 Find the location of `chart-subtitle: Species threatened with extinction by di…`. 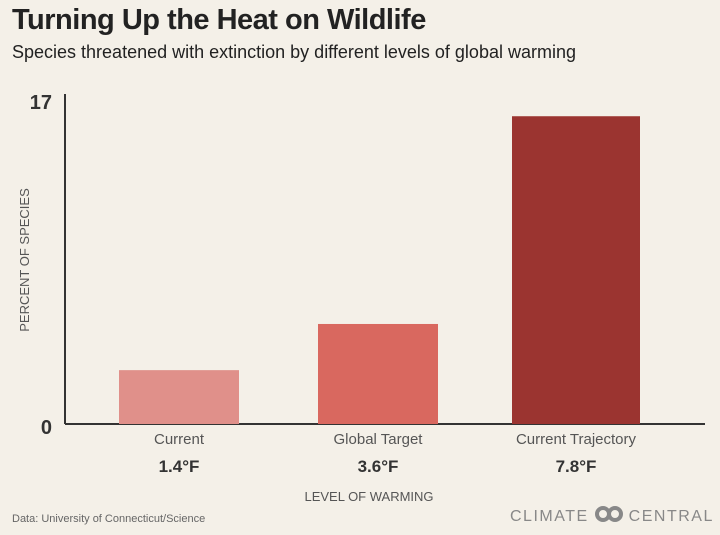

chart-subtitle: Species threatened with extinction by di… is located at coordinates (294, 52).